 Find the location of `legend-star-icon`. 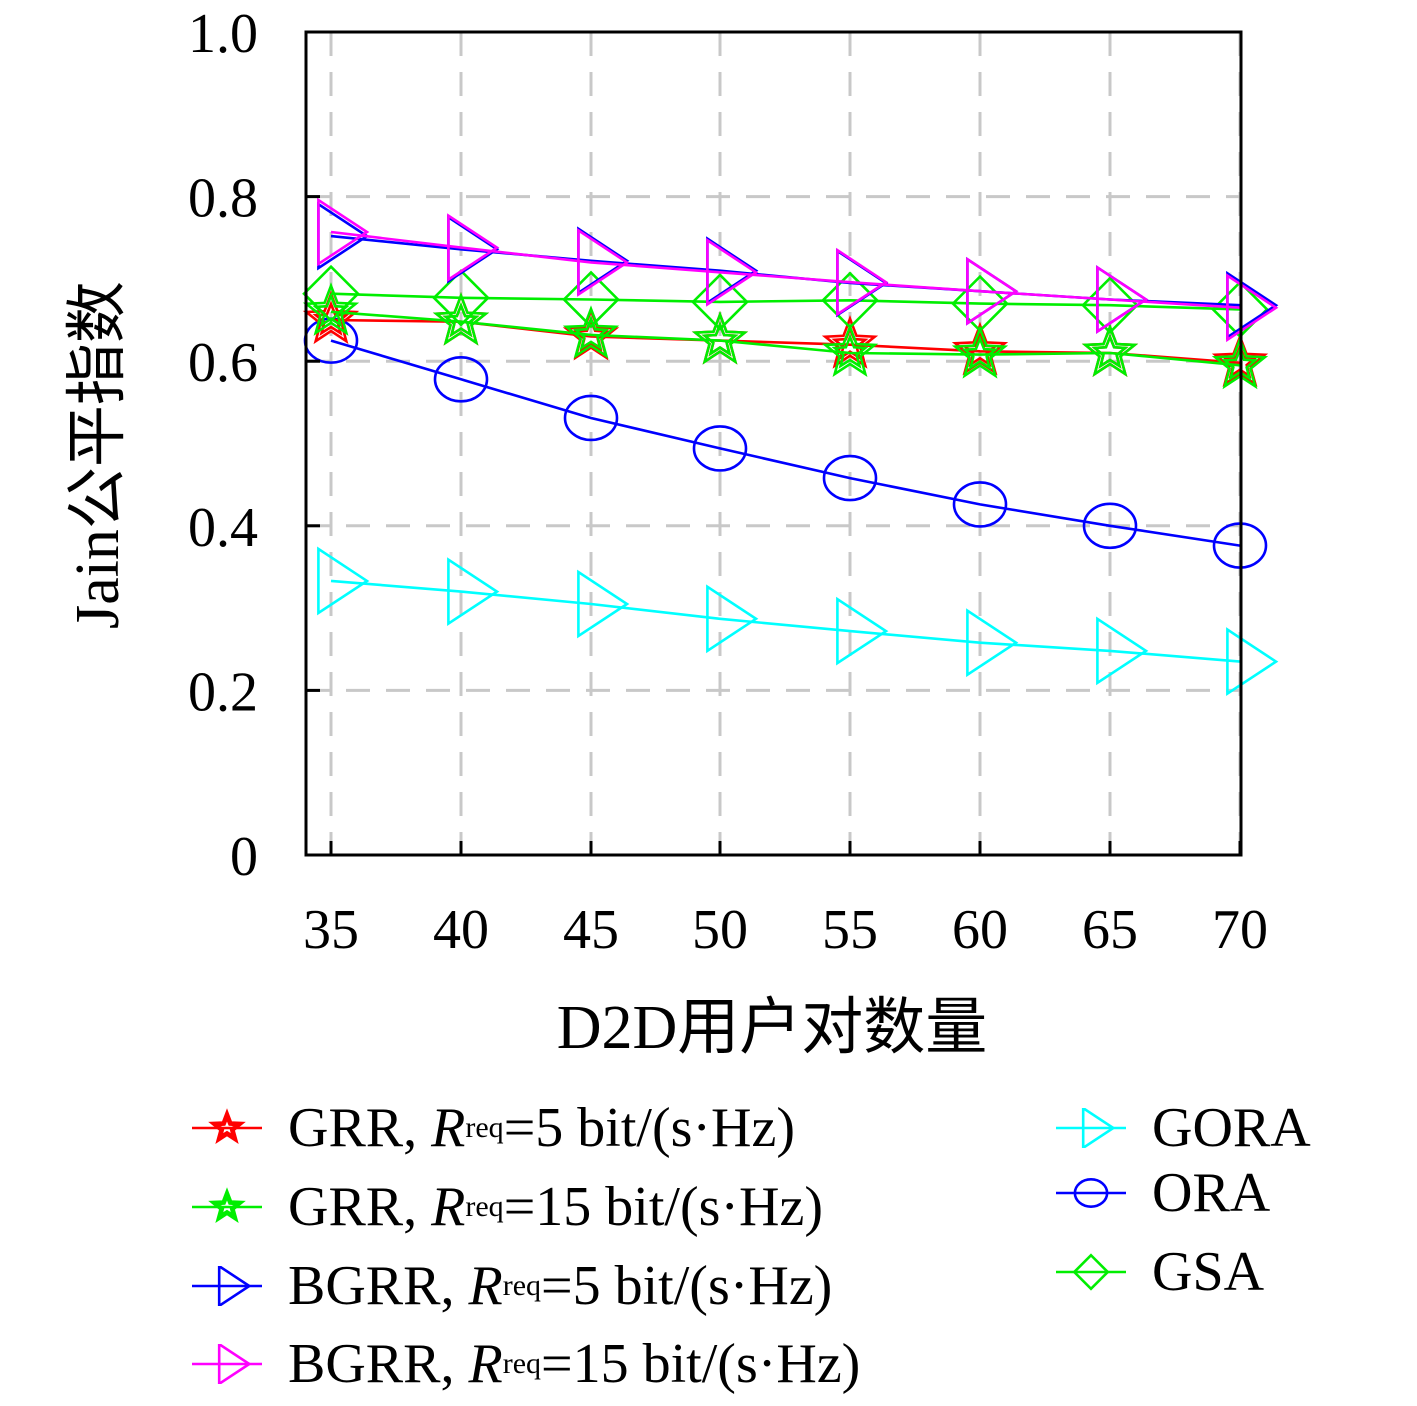

legend-star-icon is located at coordinates (227, 1126).